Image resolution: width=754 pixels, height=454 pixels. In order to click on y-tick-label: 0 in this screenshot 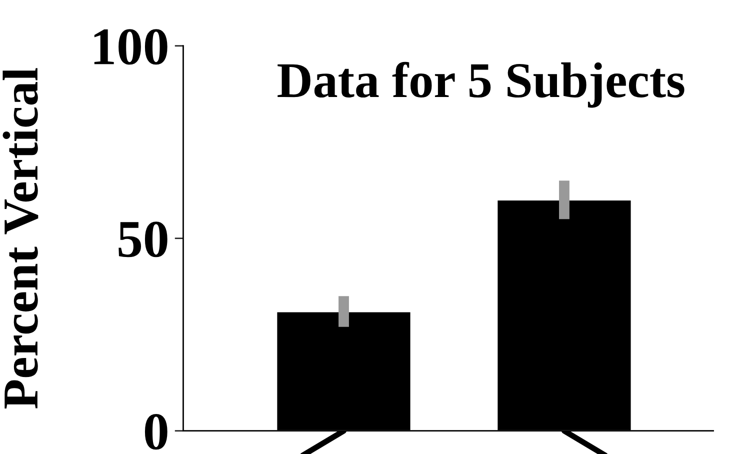, I will do `click(156, 432)`.